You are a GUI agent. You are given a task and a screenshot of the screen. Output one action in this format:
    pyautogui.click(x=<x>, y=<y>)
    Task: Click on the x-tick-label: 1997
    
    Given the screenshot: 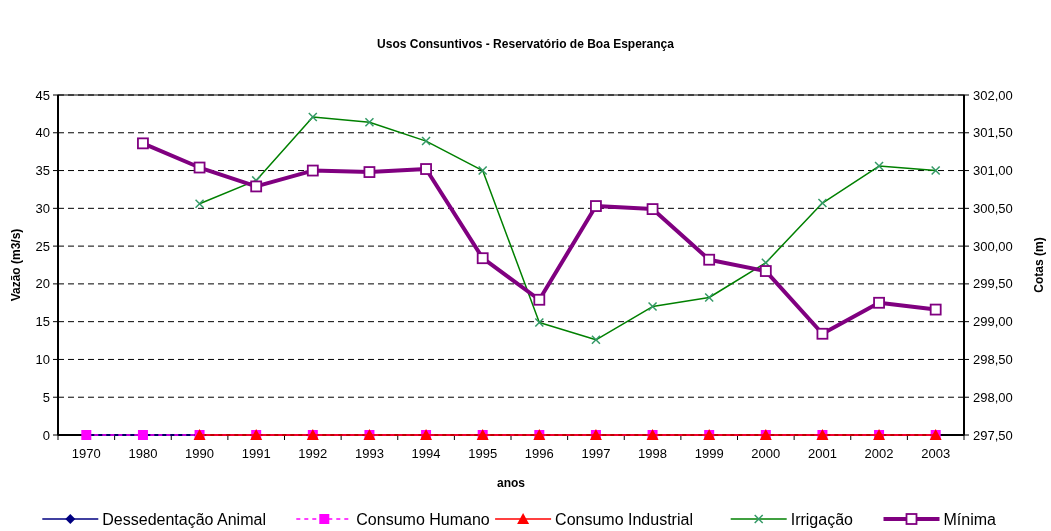 What is the action you would take?
    pyautogui.click(x=596, y=453)
    